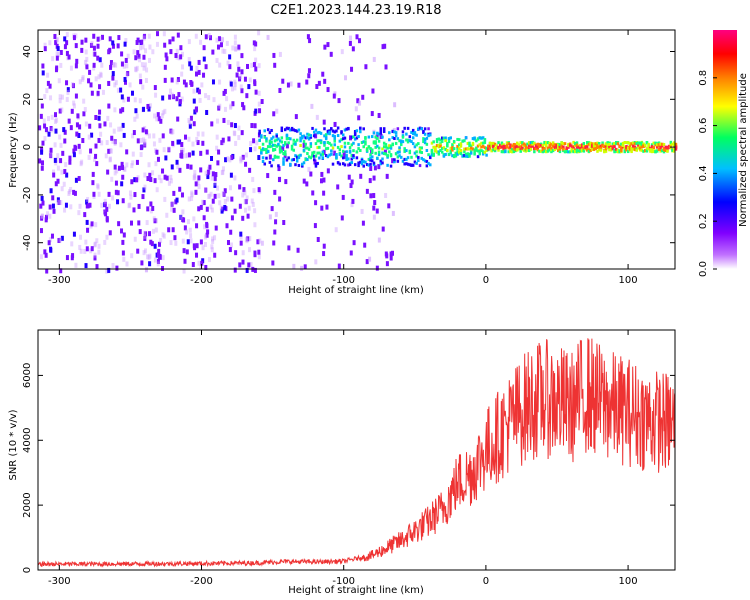 Image resolution: width=750 pixels, height=600 pixels. What do you see at coordinates (703, 221) in the screenshot?
I see `colorbar-tick-label: 0.2` at bounding box center [703, 221].